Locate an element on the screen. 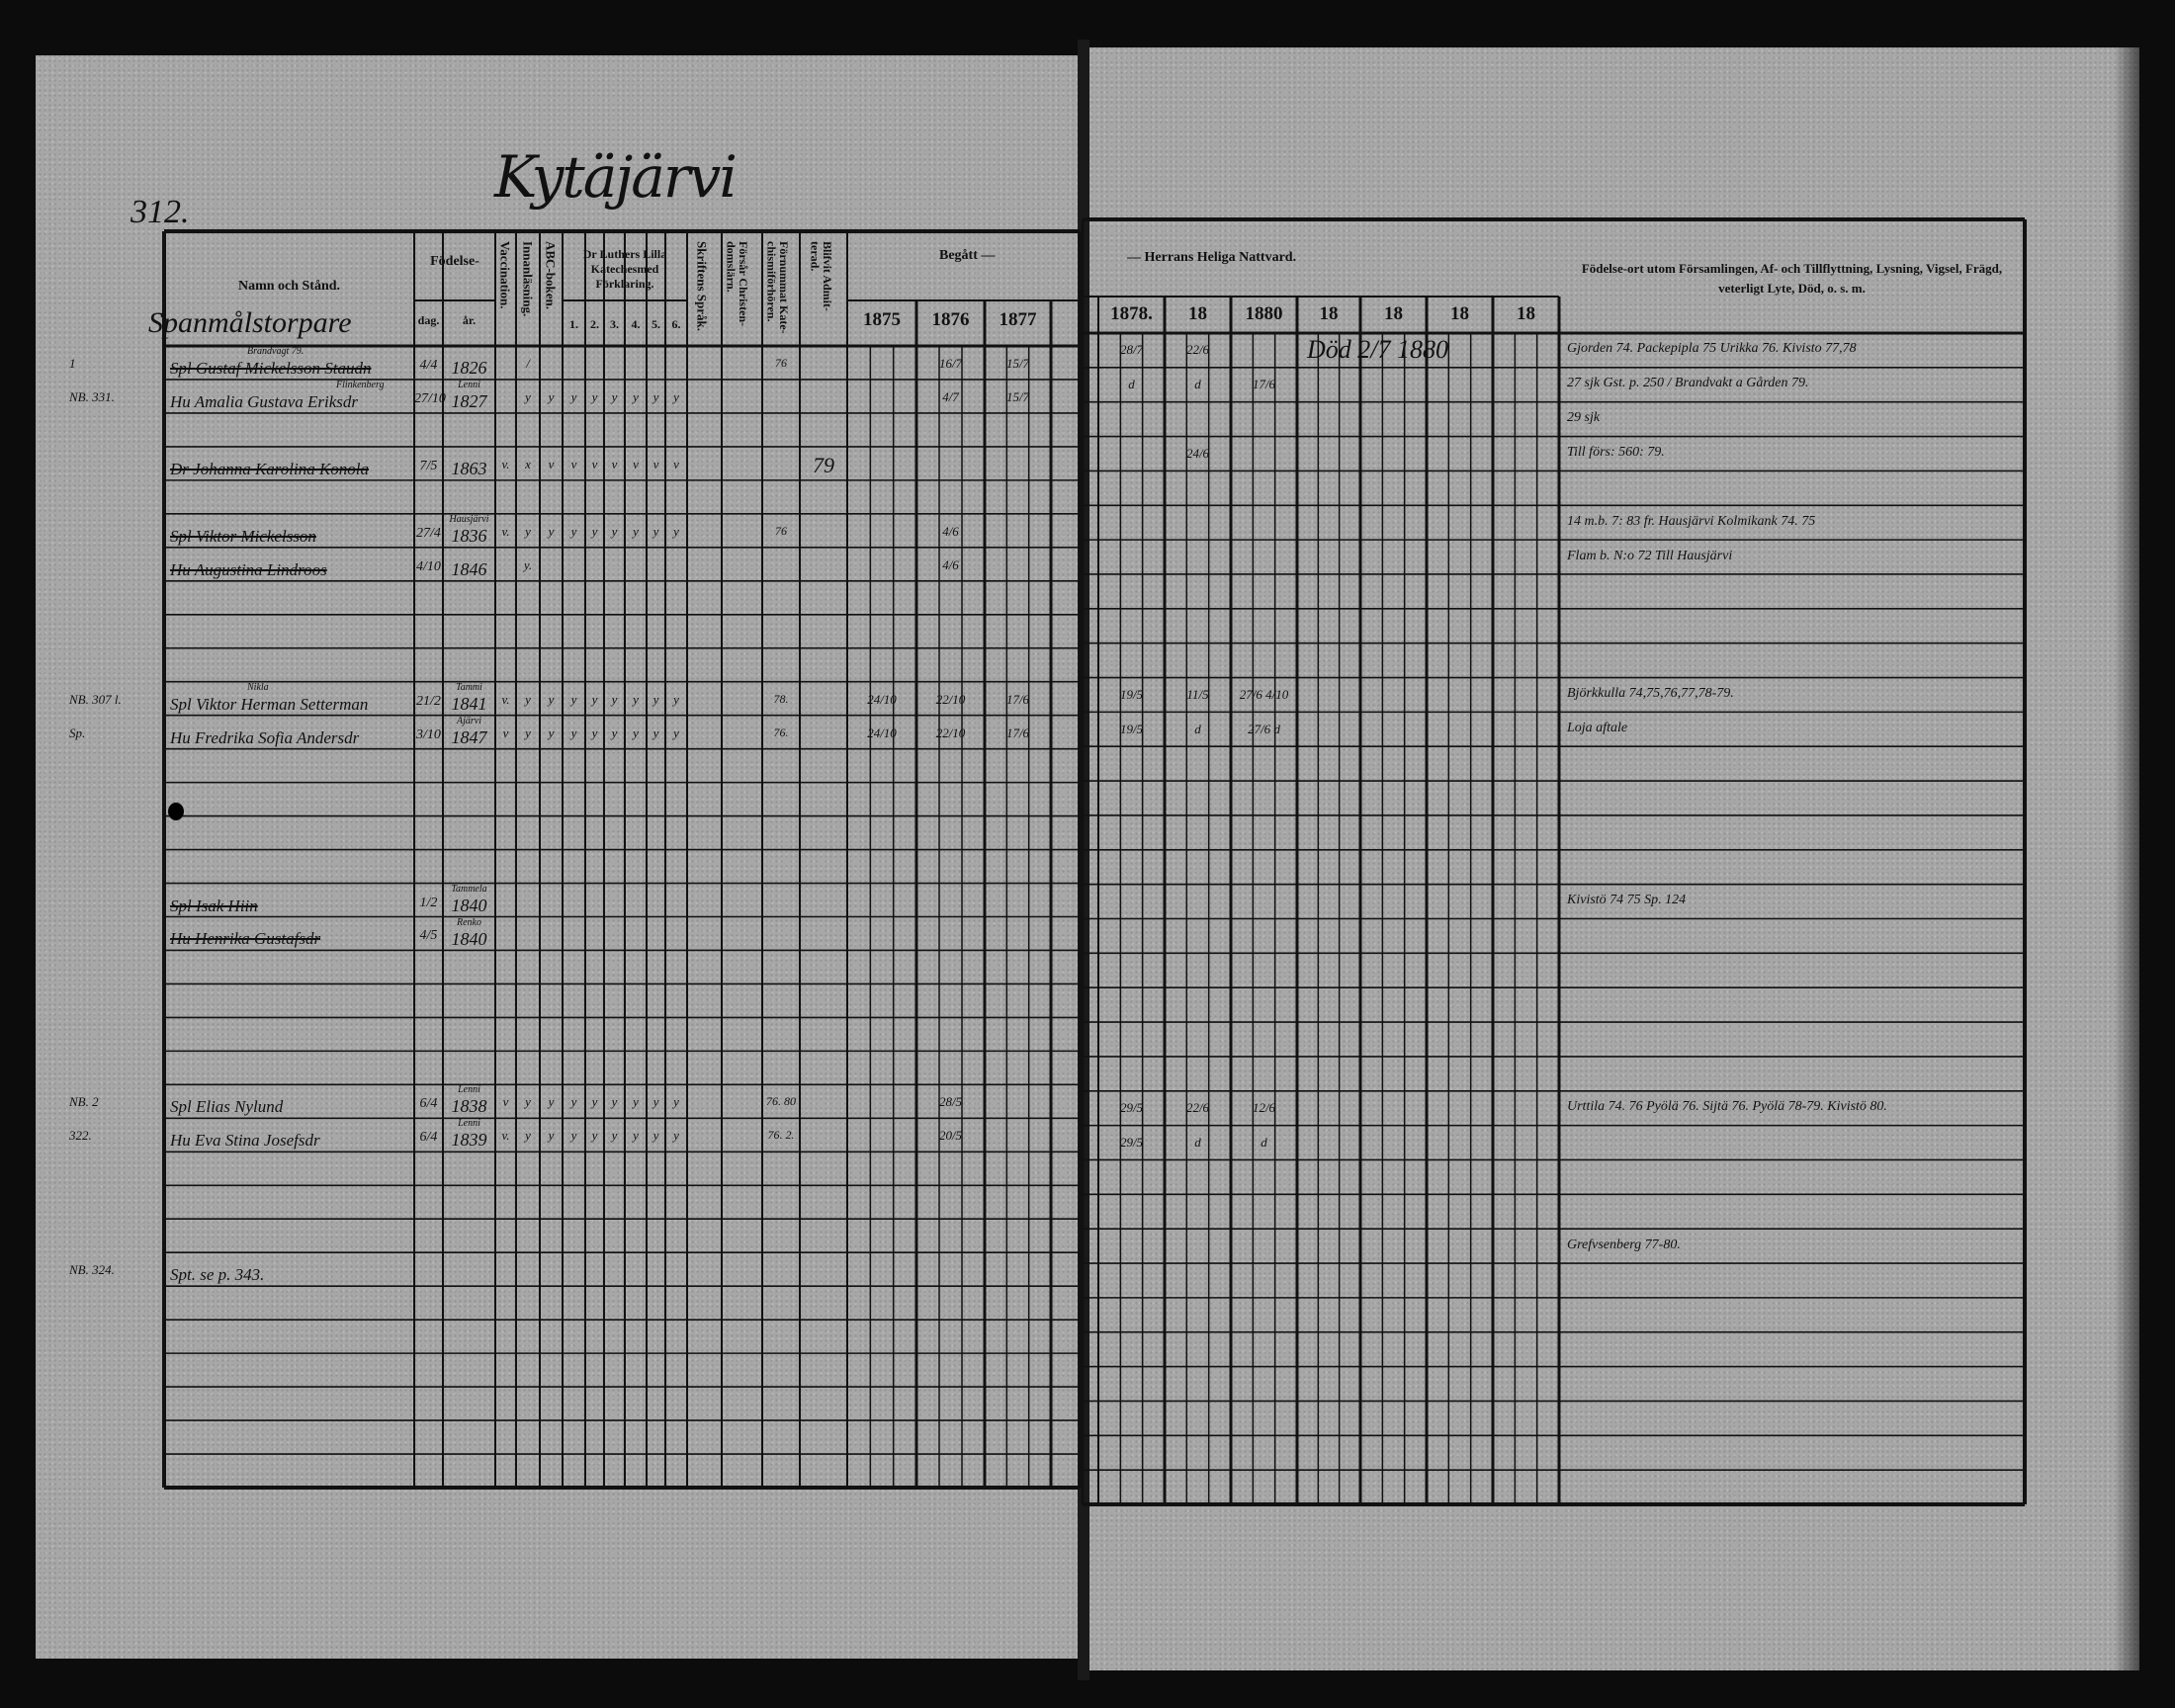 The height and width of the screenshot is (1708, 2175). col-admitted-header: Blifvit Admit- terad. is located at coordinates (821, 276).